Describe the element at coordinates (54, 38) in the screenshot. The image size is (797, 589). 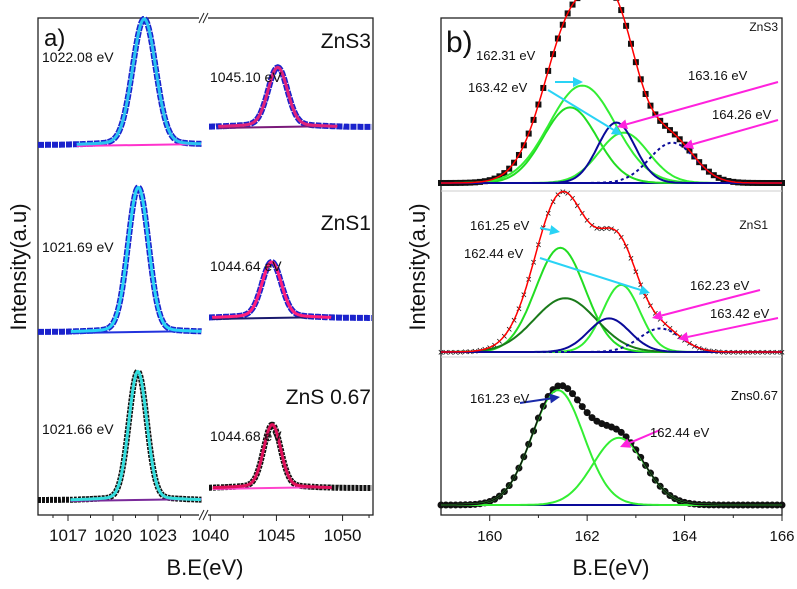
I see `panel-label: a)` at that location.